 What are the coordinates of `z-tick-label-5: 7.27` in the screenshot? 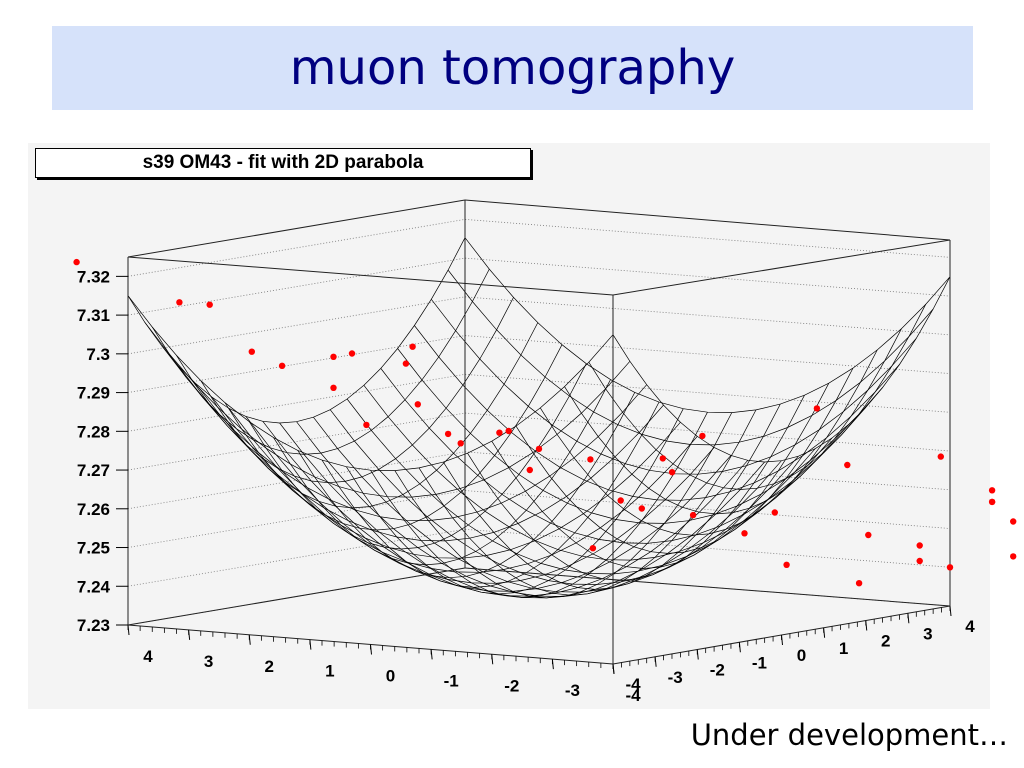 It's located at (93, 470).